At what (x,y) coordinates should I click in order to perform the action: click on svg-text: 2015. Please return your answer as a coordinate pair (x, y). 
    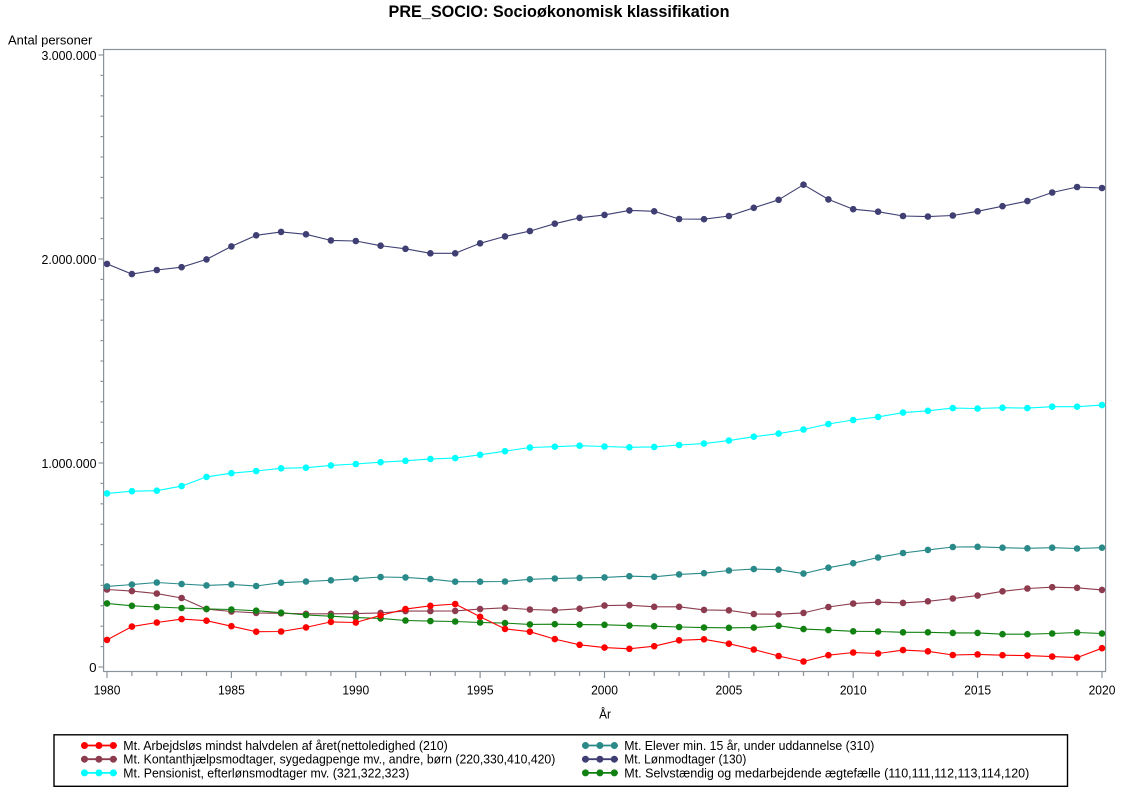
    Looking at the image, I should click on (977, 690).